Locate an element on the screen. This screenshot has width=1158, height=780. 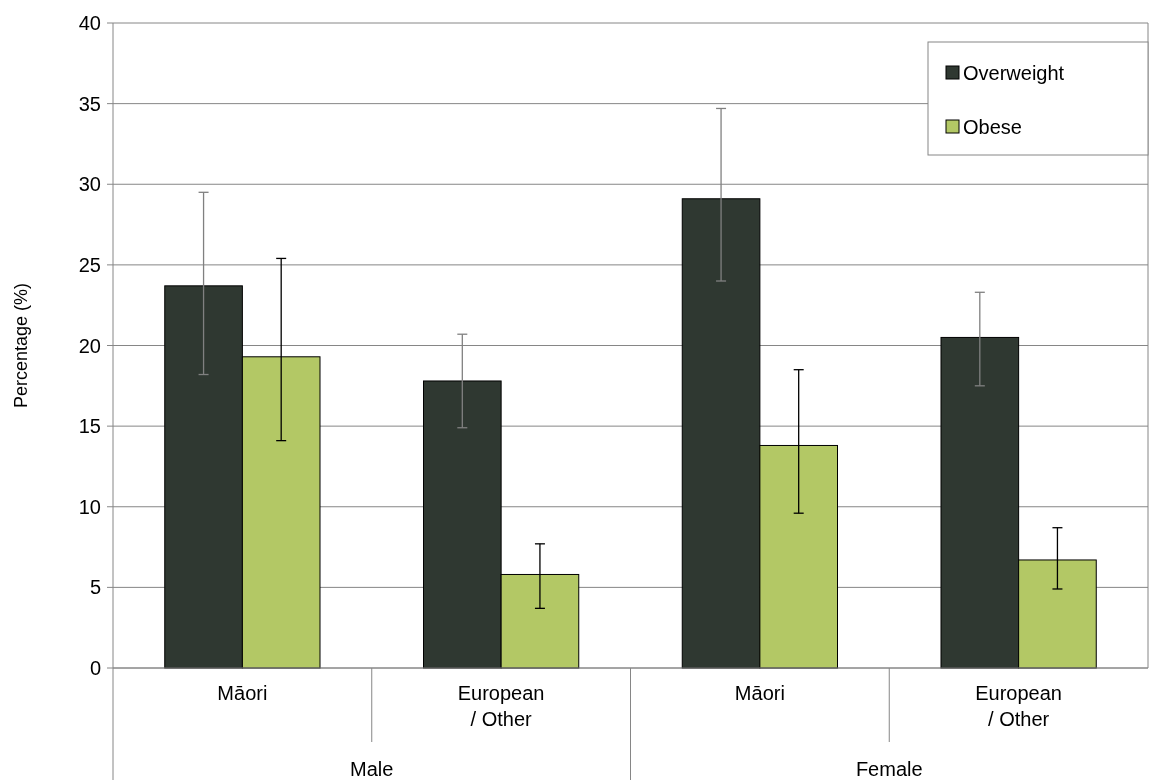
y-tick-label: 10 is located at coordinates (89, 506).